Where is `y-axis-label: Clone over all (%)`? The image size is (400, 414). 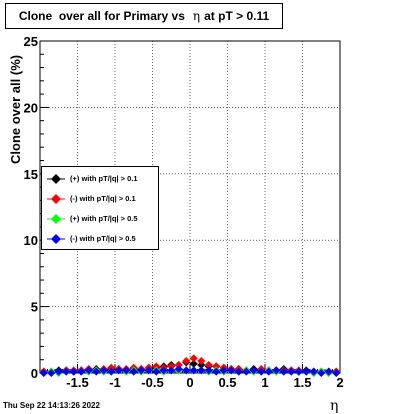
y-axis-label: Clone over all (%) is located at coordinates (15, 109).